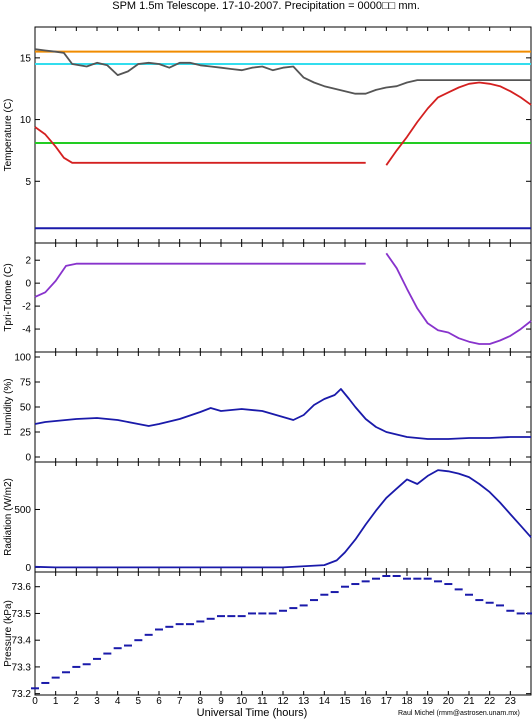 The image size is (532, 719). I want to click on x-tick-label: 17, so click(387, 701).